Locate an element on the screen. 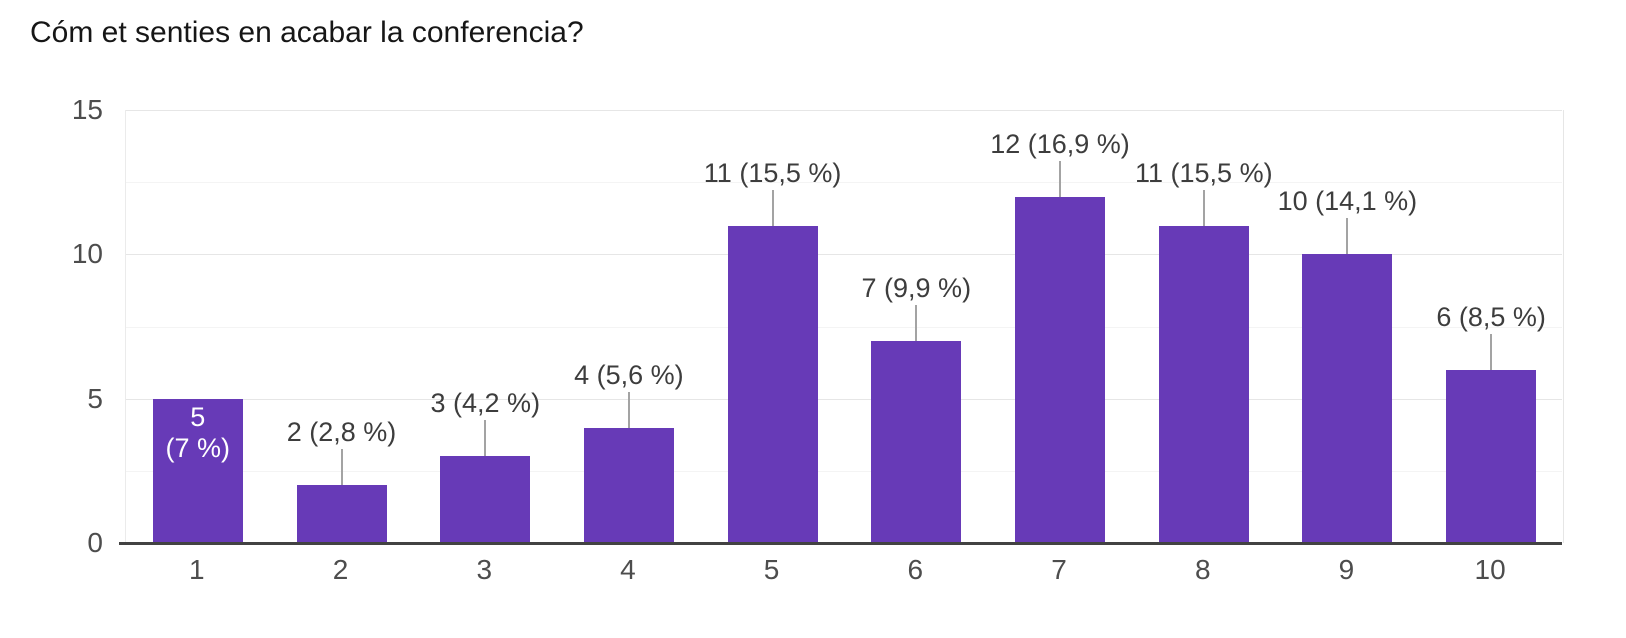 The image size is (1626, 638). bar-label-6: 7 (9,9 %) is located at coordinates (916, 287).